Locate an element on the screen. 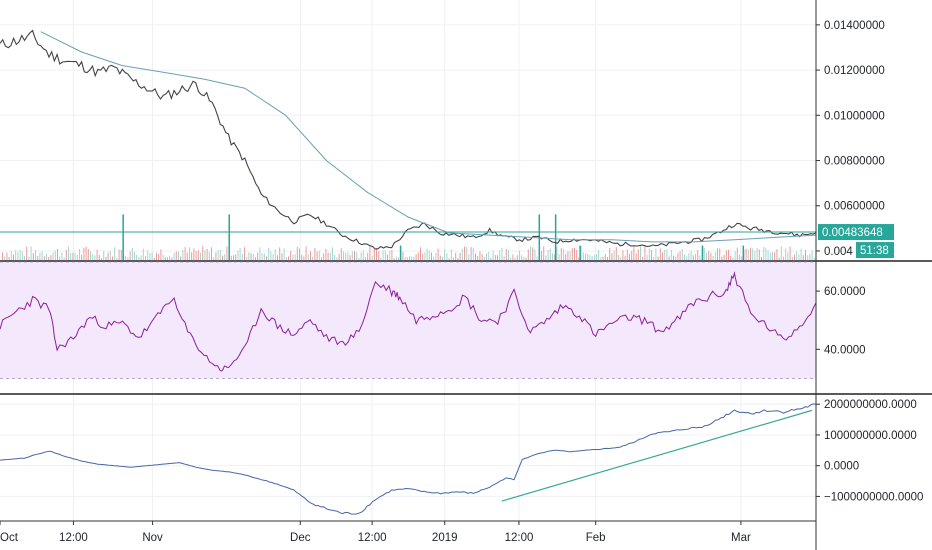 This screenshot has width=932, height=550. obv-axis-tick-label: 1000000000.0000 is located at coordinates (870, 436).